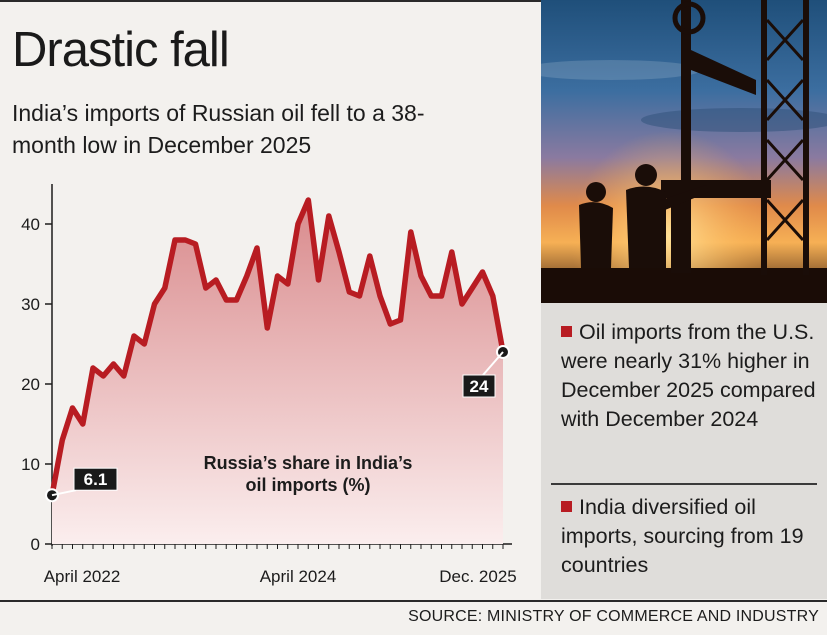 The width and height of the screenshot is (827, 635). I want to click on data-label: 24, so click(479, 386).